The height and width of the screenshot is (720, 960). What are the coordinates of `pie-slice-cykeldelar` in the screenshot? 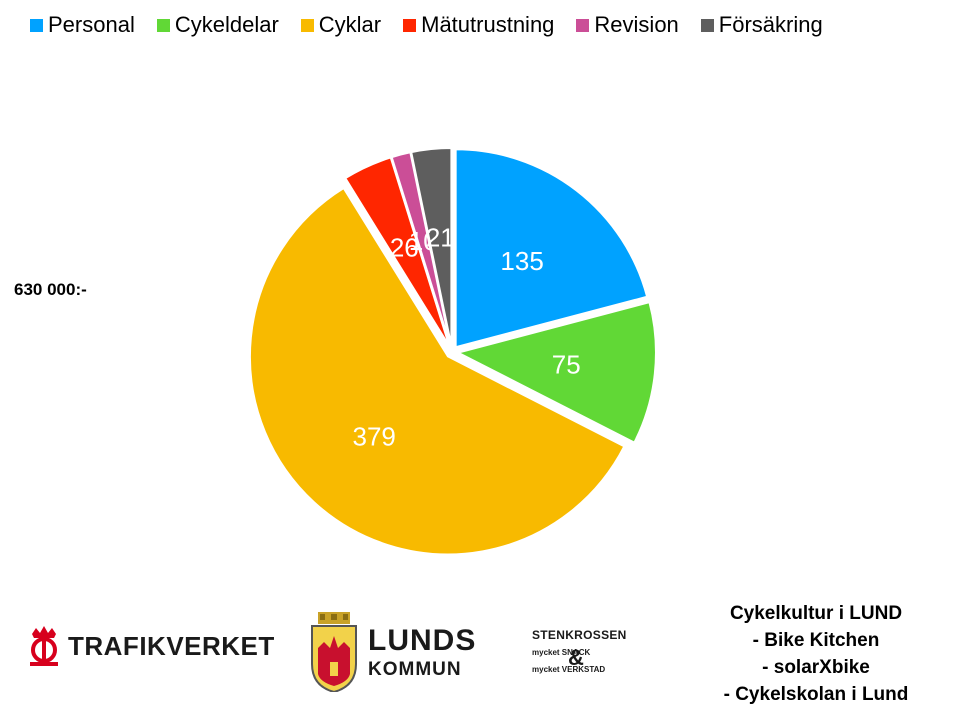 It's located at (556, 372).